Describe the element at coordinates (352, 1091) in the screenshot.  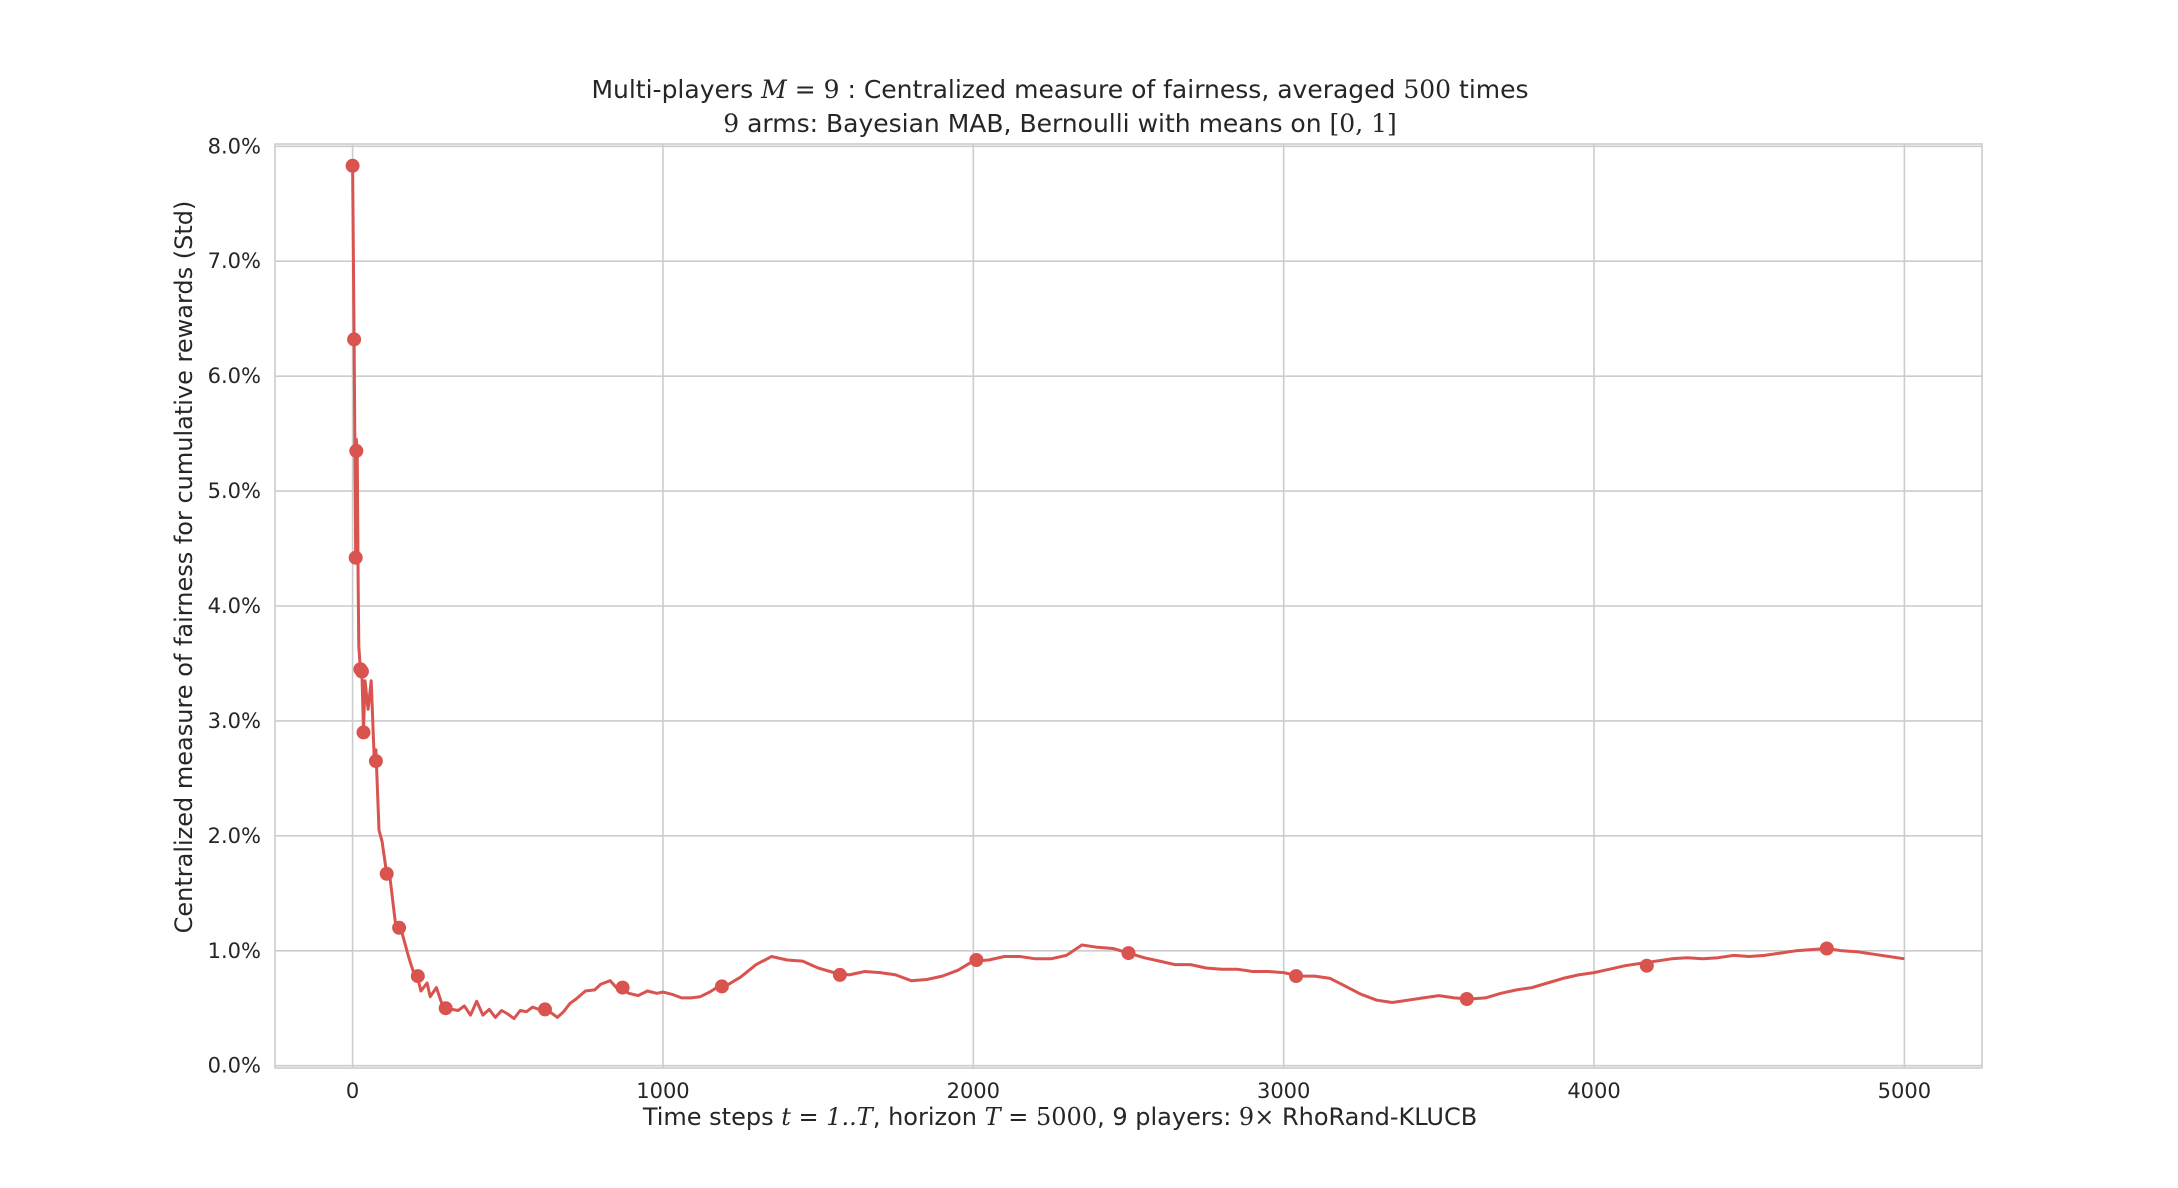
I see `x-tick-label: 0` at that location.